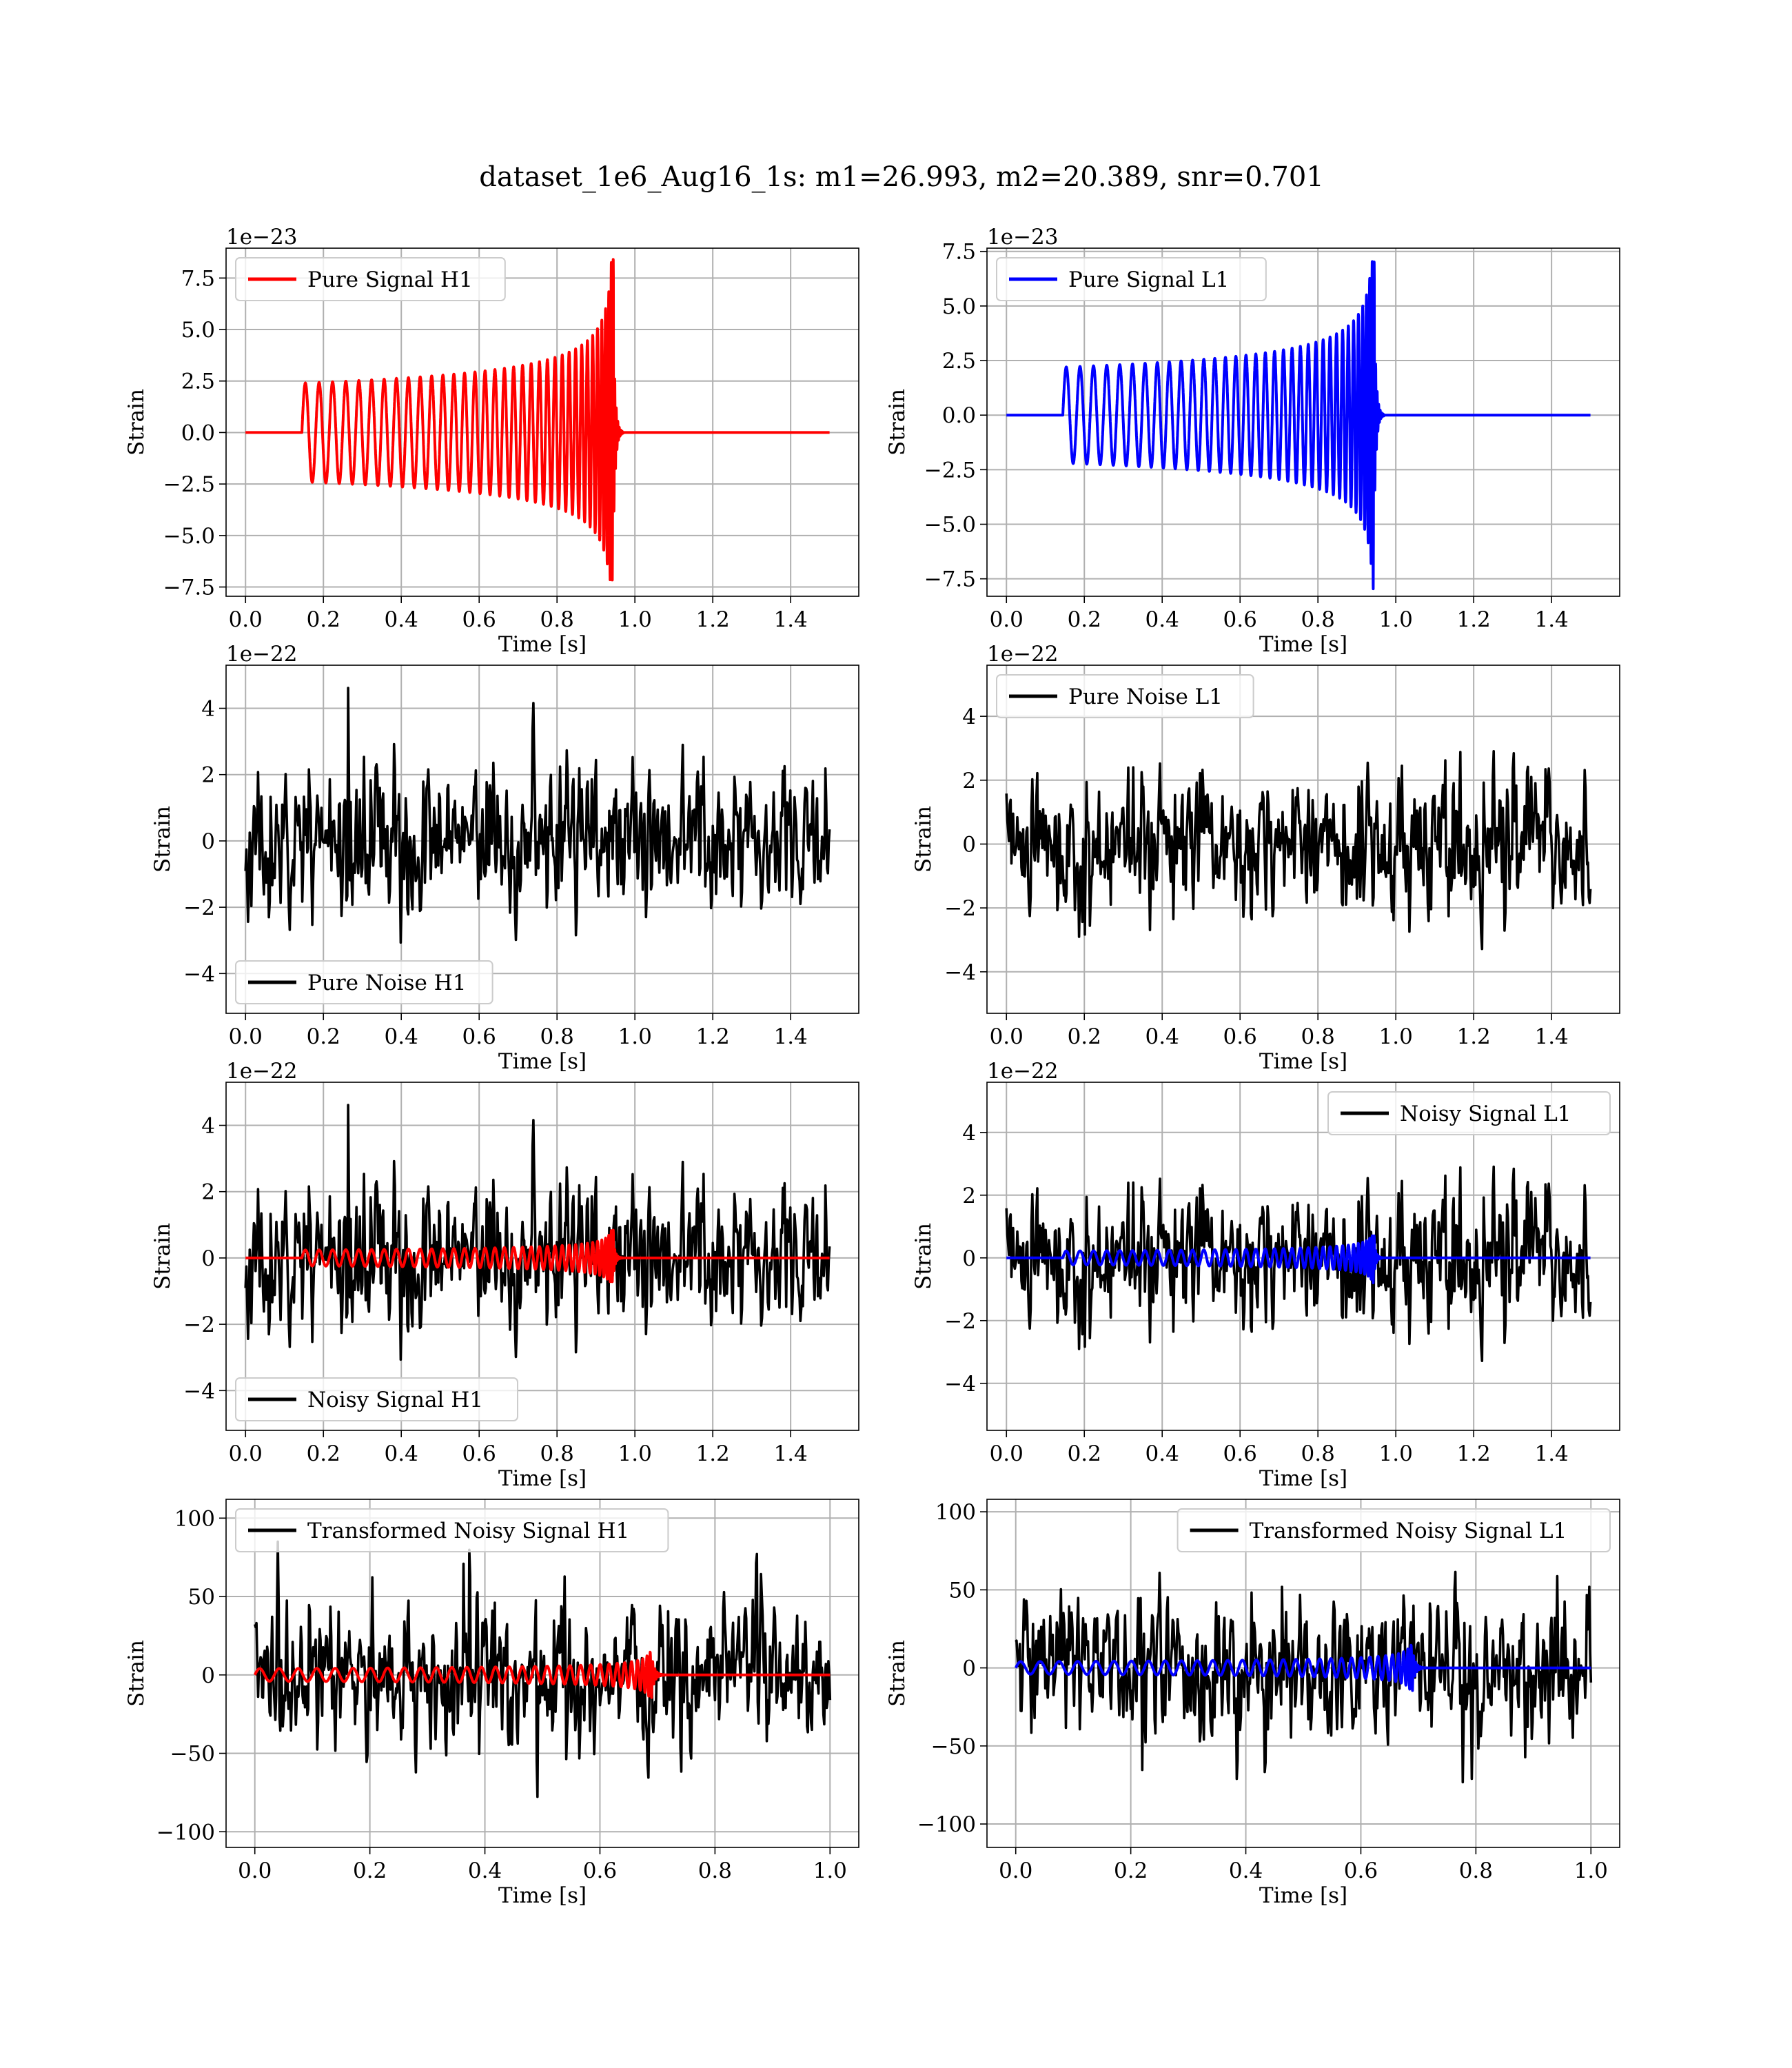 The width and height of the screenshot is (1792, 2068). I want to click on legend-label: Noisy Signal L1, so click(1485, 1114).